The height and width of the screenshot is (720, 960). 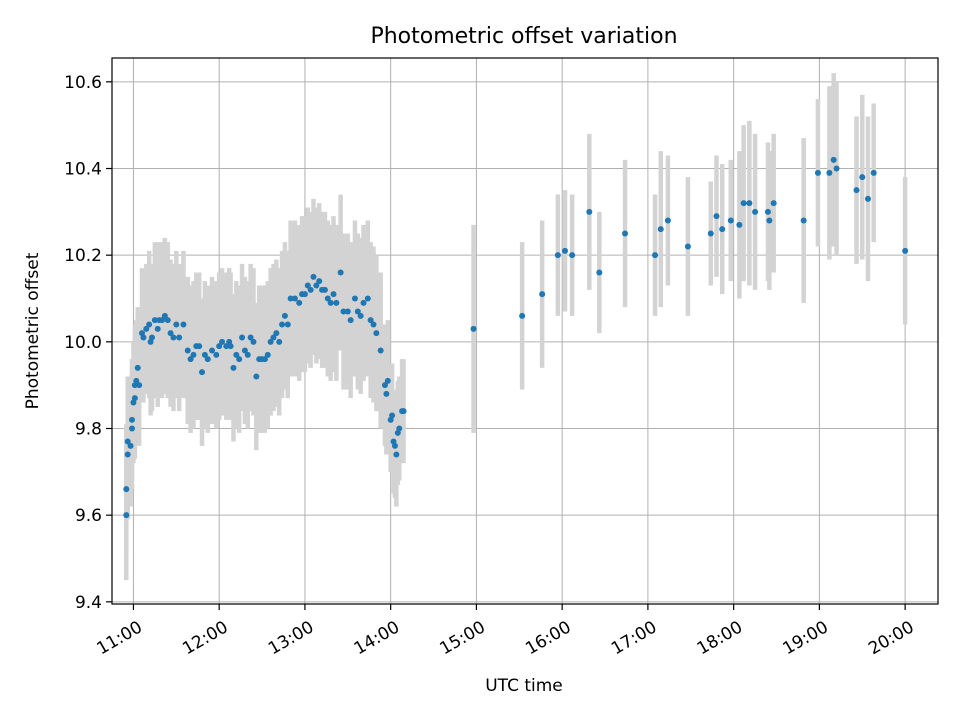 What do you see at coordinates (83, 83) in the screenshot?
I see `y-tick-label: 10.6` at bounding box center [83, 83].